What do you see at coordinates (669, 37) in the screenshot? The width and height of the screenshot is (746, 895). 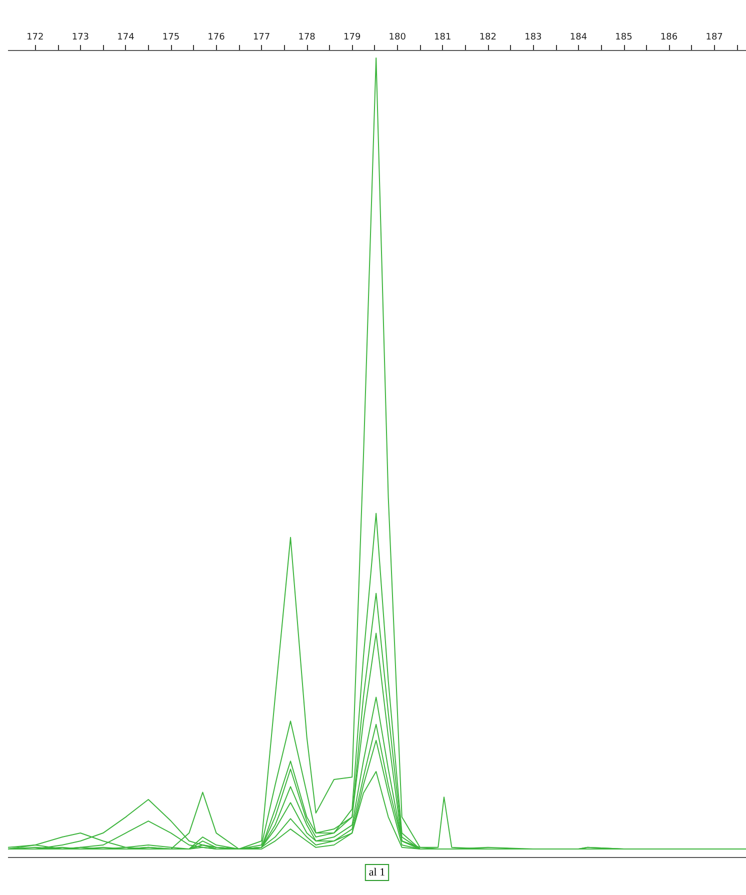 I see `x-tick-label: 186` at bounding box center [669, 37].